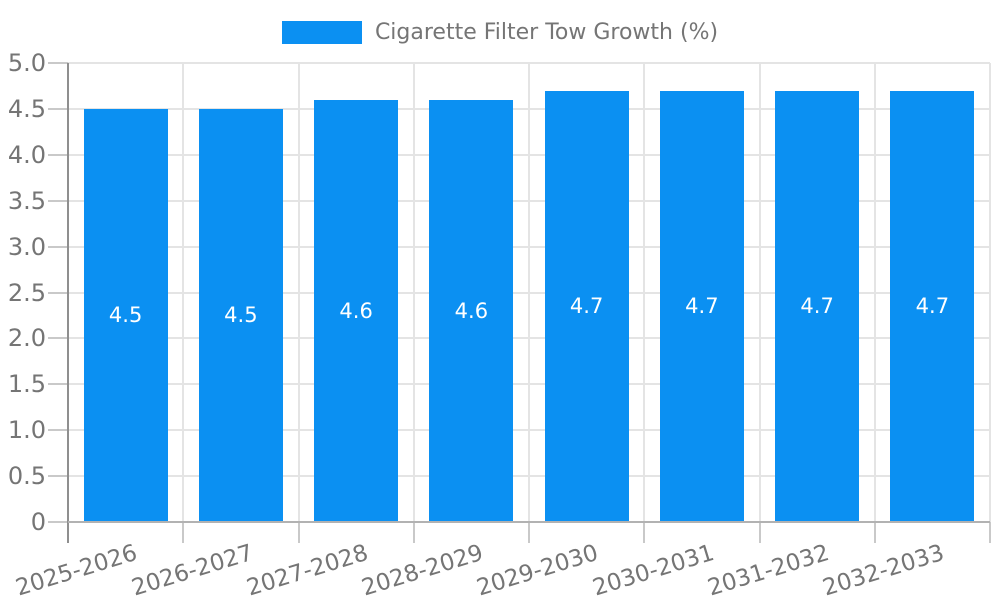  Describe the element at coordinates (26, 476) in the screenshot. I see `y-tick-label: 0.5` at that location.